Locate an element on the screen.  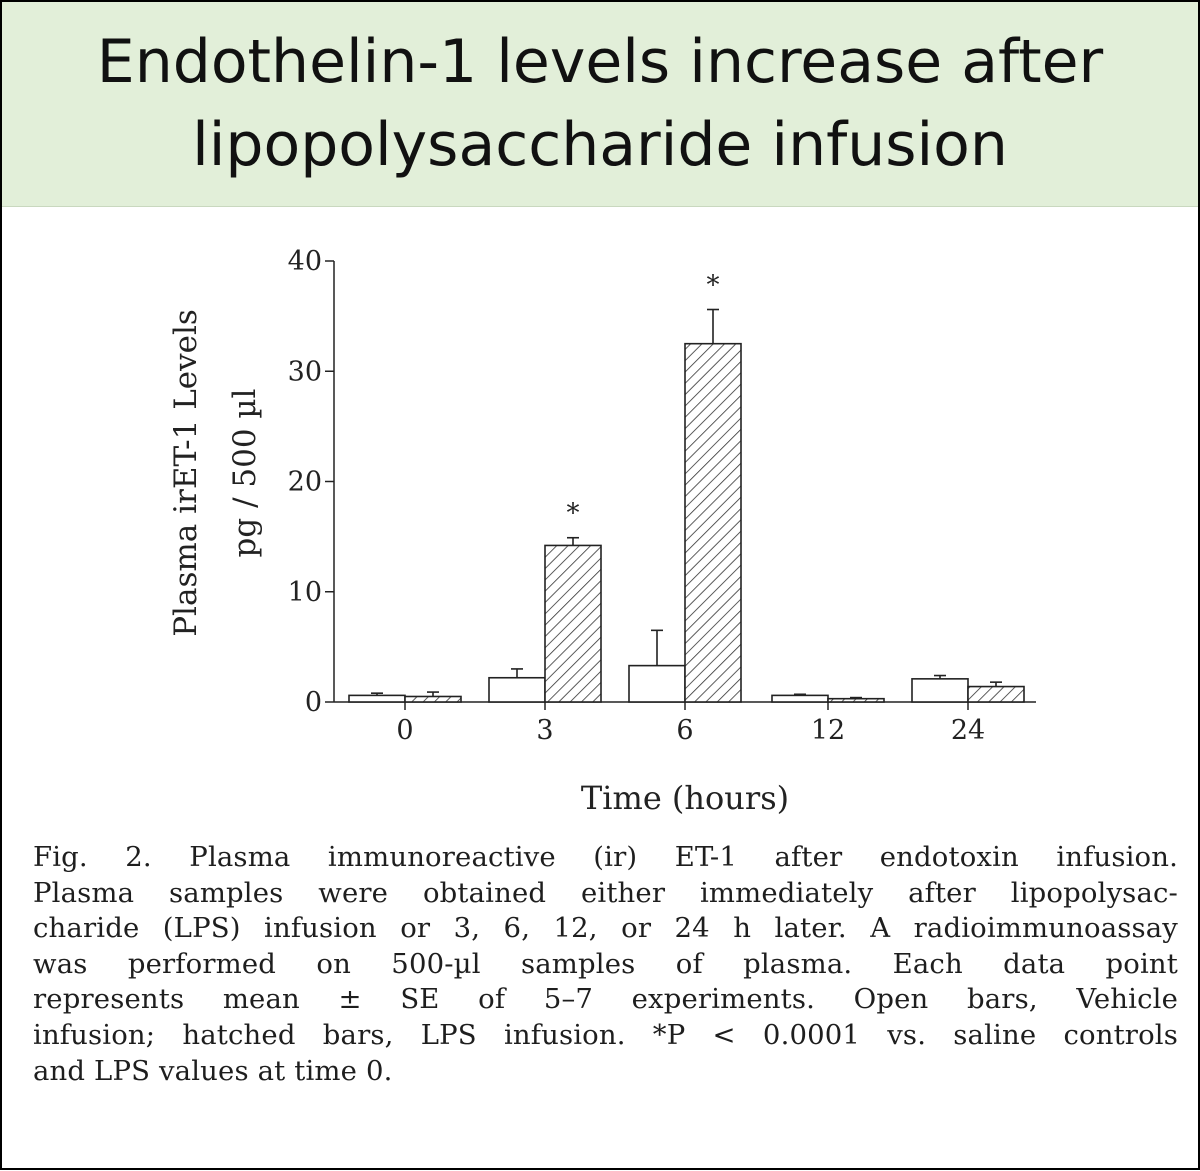
x-tick-label: 3 is located at coordinates (544, 730).